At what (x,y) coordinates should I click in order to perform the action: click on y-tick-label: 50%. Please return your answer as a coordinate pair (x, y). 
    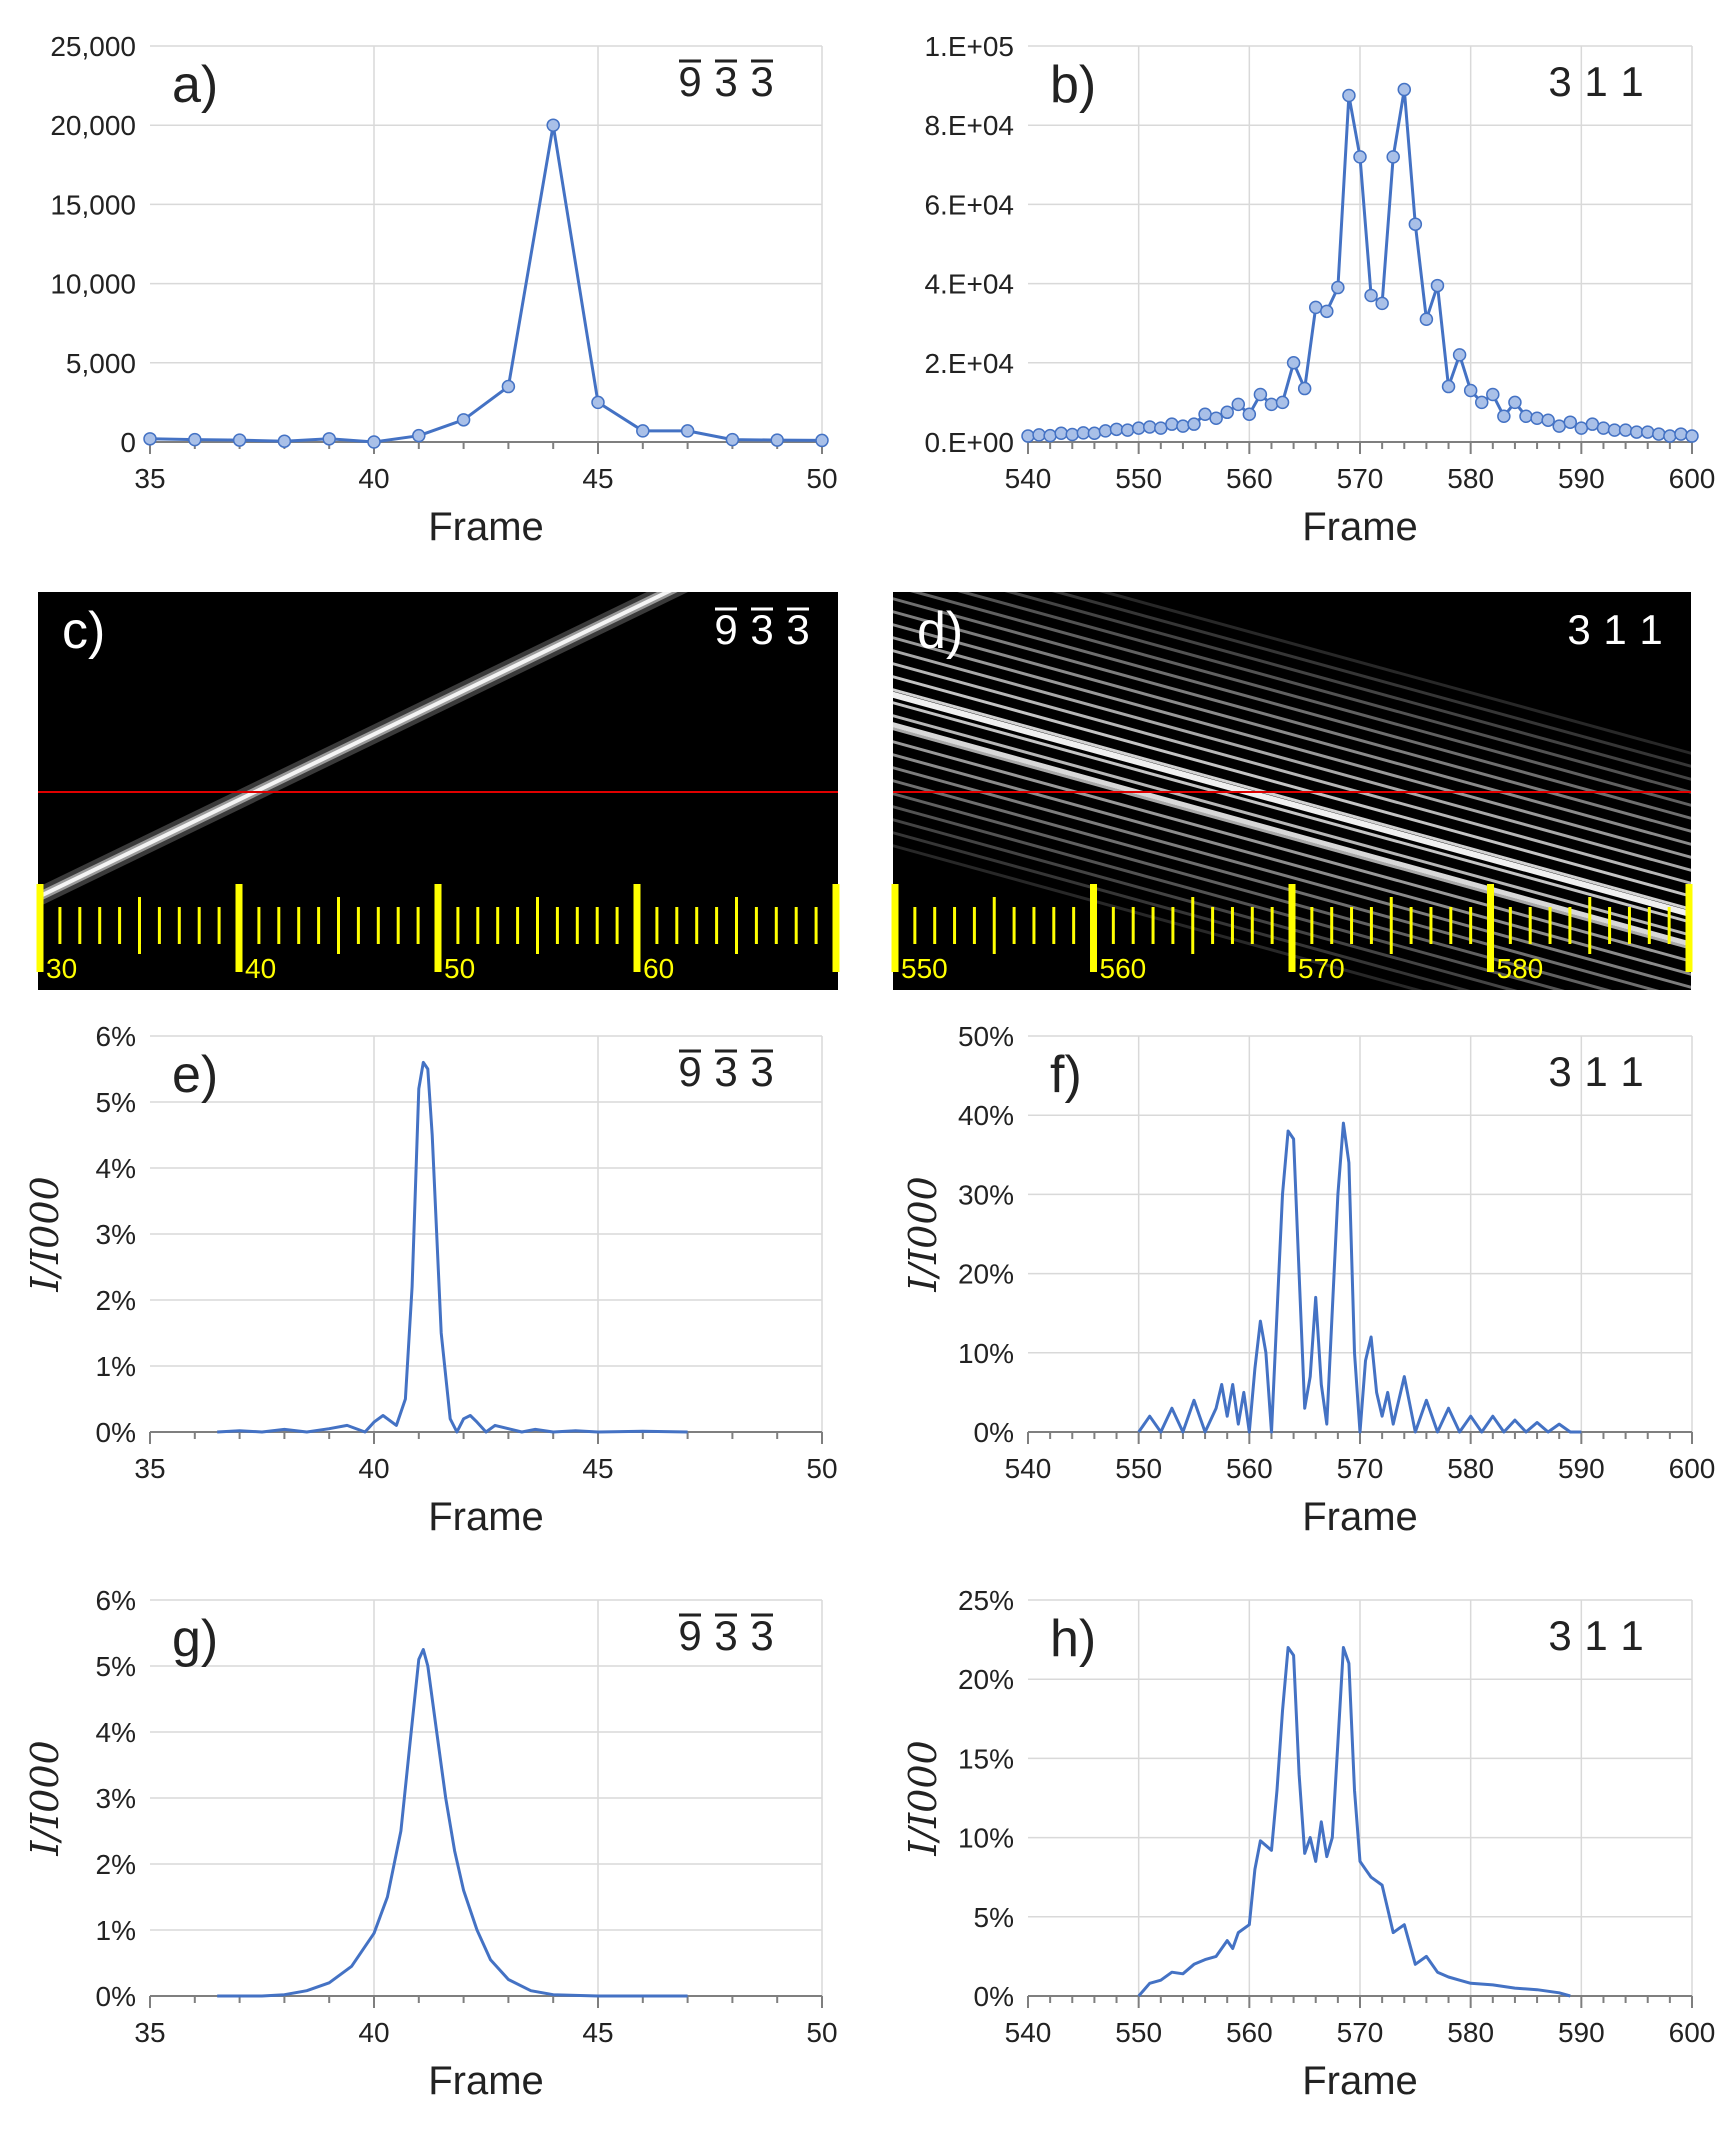
    Looking at the image, I should click on (986, 1036).